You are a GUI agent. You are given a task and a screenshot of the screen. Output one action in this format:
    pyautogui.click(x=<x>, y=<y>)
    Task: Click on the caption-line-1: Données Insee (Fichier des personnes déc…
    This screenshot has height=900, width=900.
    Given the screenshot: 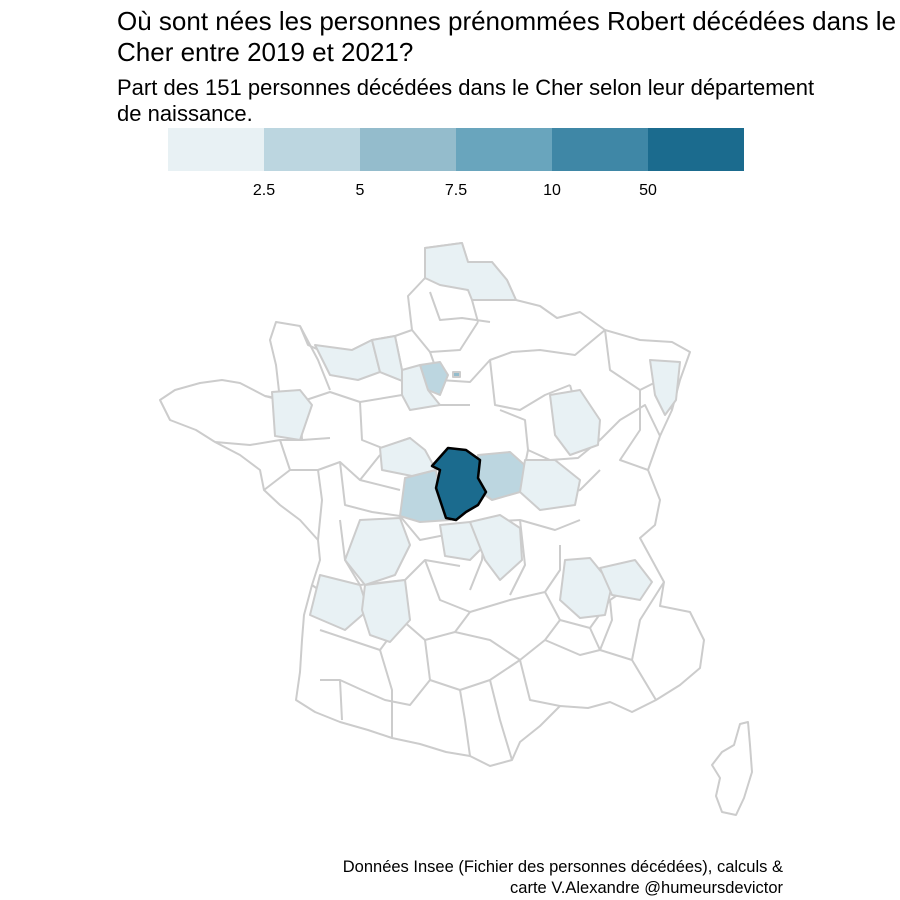 What is the action you would take?
    pyautogui.click(x=562, y=867)
    